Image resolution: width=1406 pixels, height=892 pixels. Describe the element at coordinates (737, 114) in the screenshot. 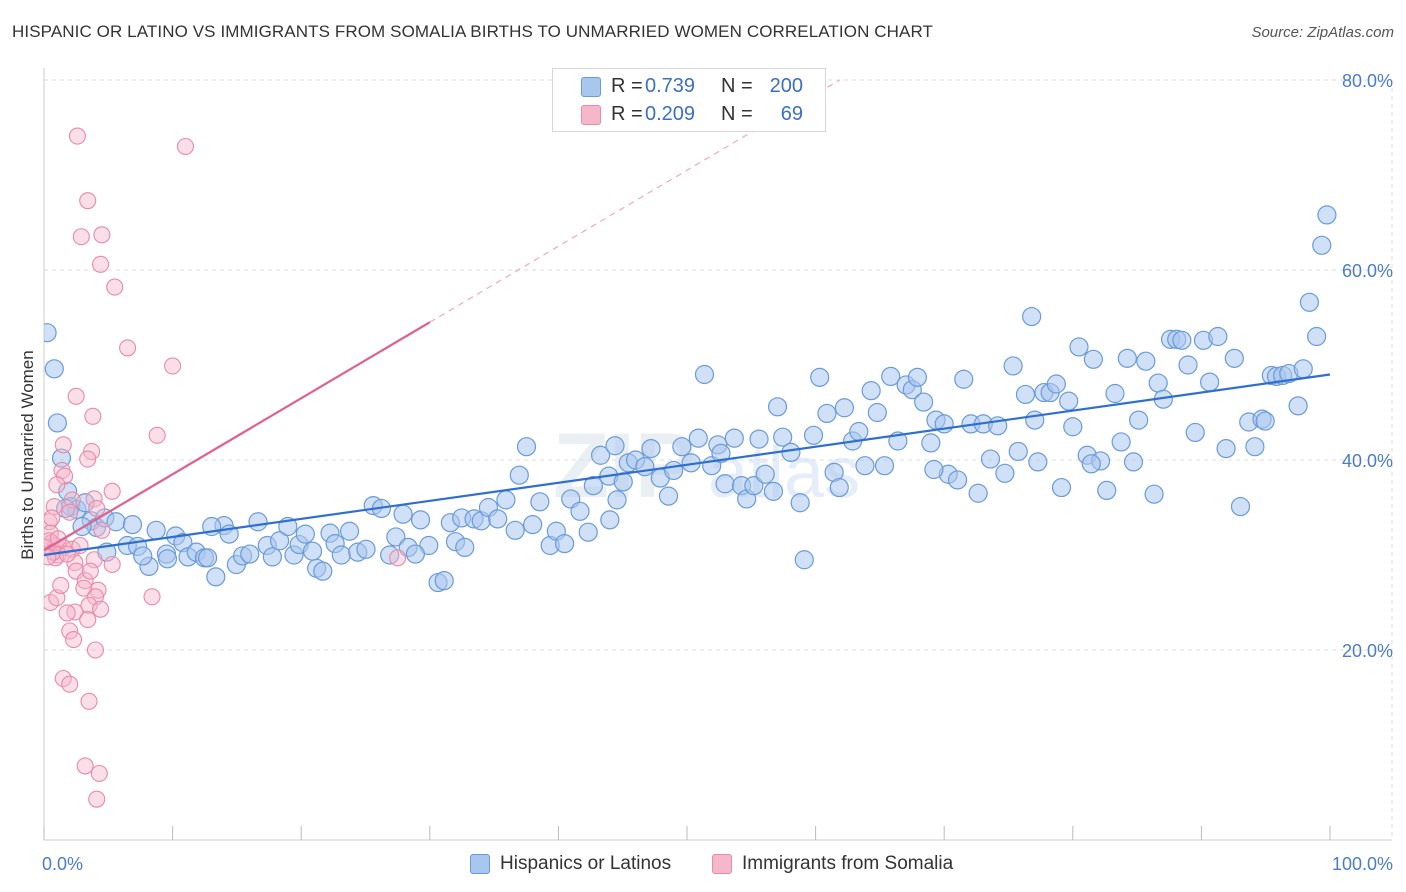

I see `legend-n-label: N =` at that location.